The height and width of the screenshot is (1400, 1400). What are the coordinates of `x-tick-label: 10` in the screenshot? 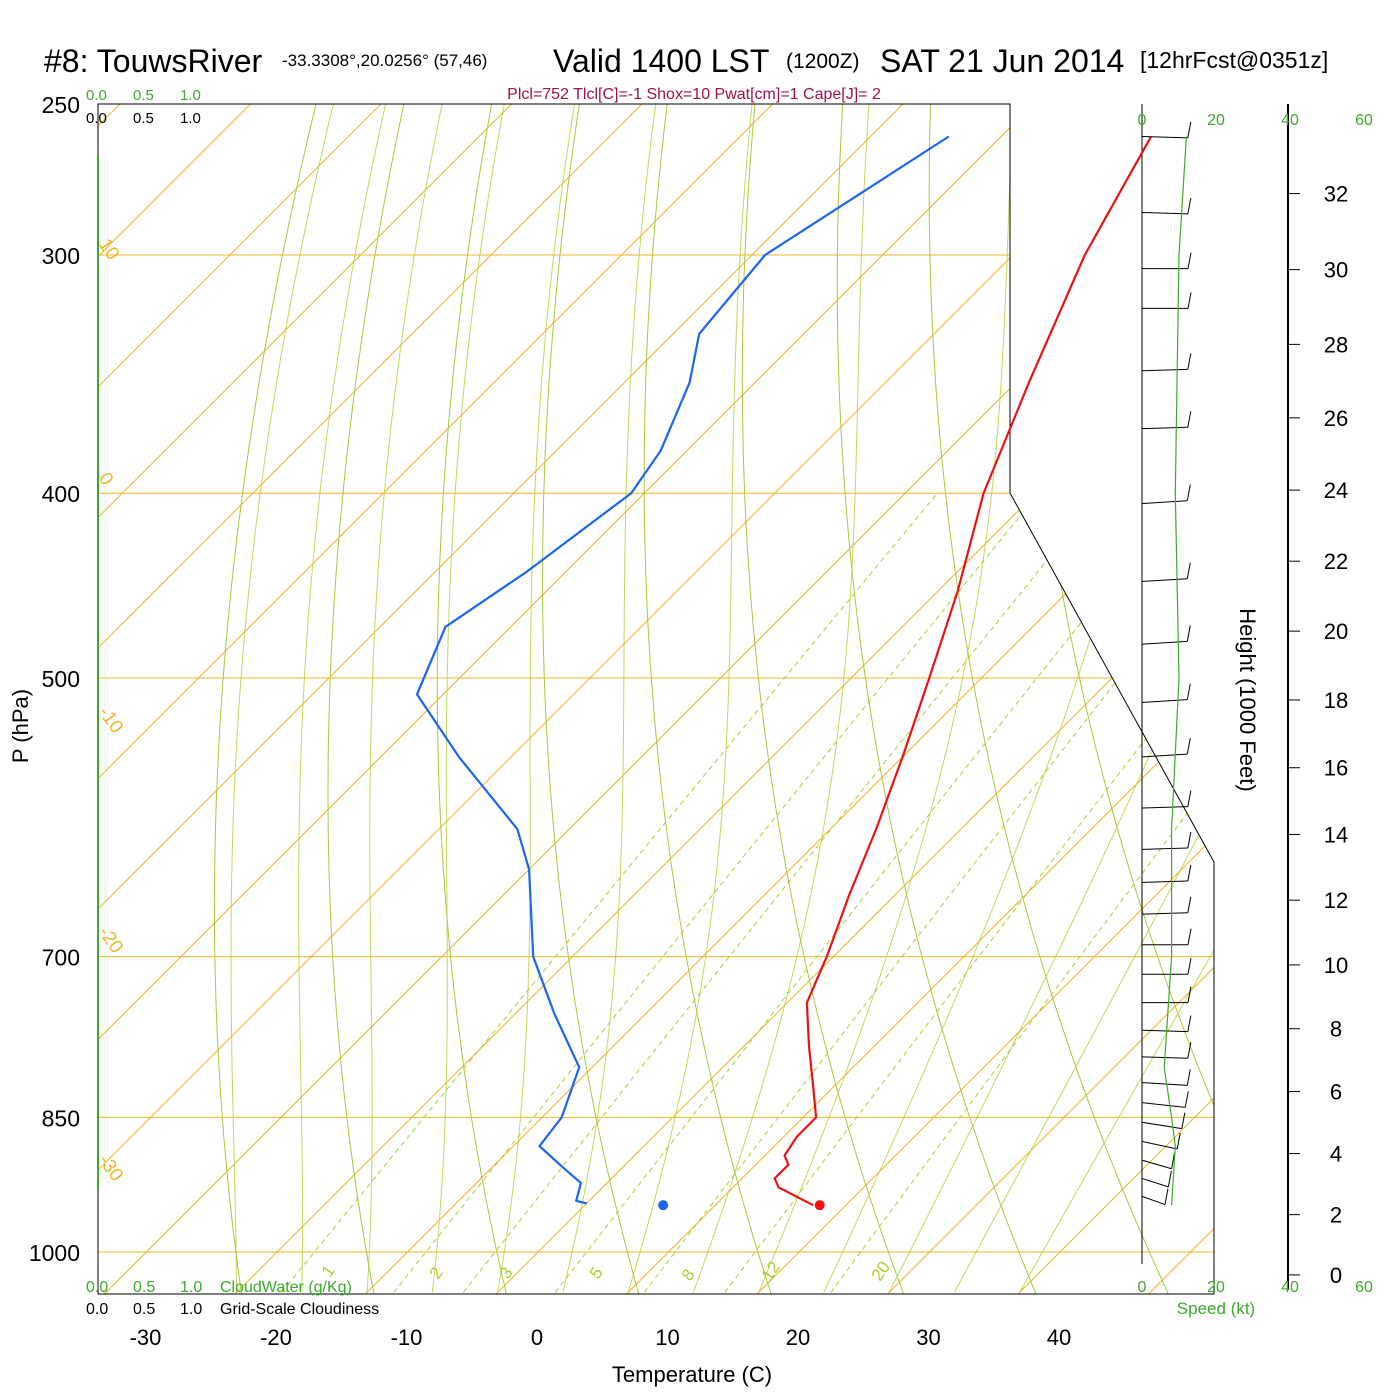 It's located at (667, 1337).